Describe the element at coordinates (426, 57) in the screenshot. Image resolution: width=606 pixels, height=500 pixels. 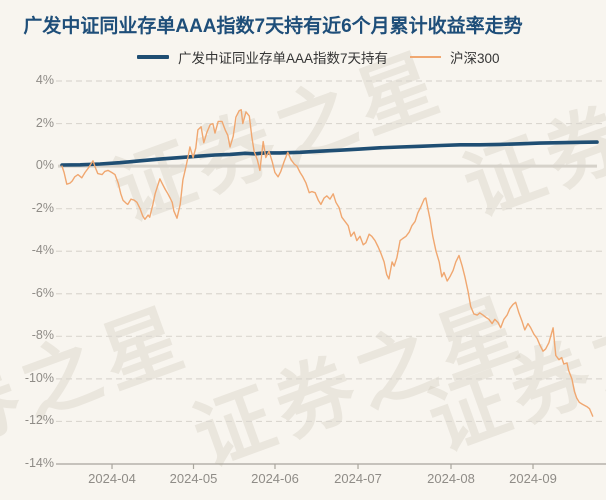
I see `legend-line-swatch-hs300` at that location.